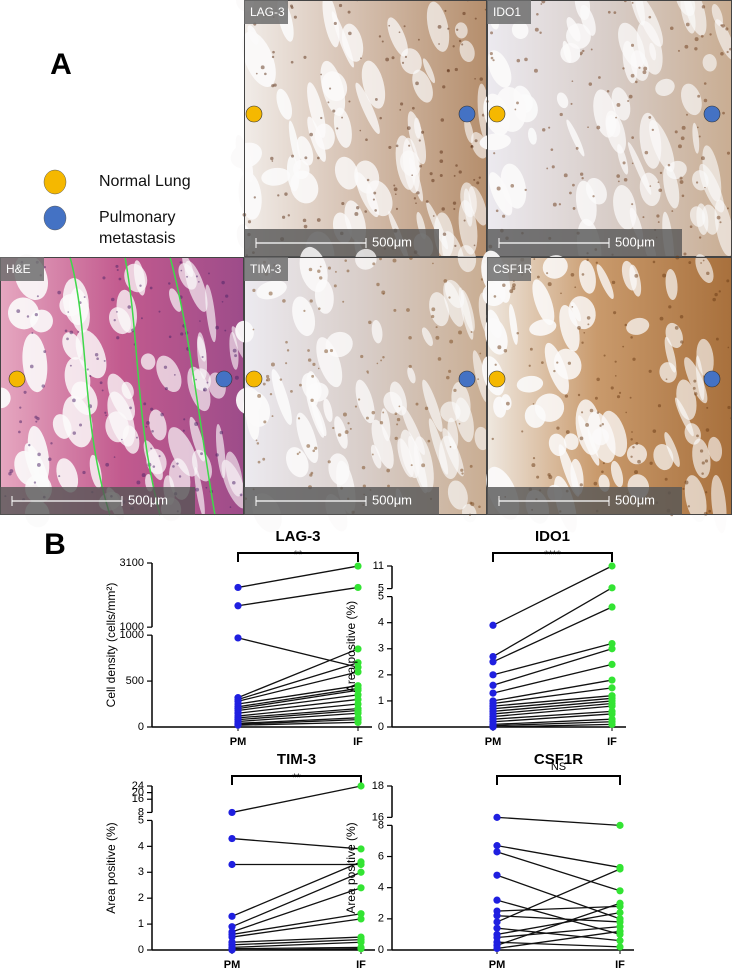 The width and height of the screenshot is (732, 974). I want to click on significance-label: **, so click(298, 555).